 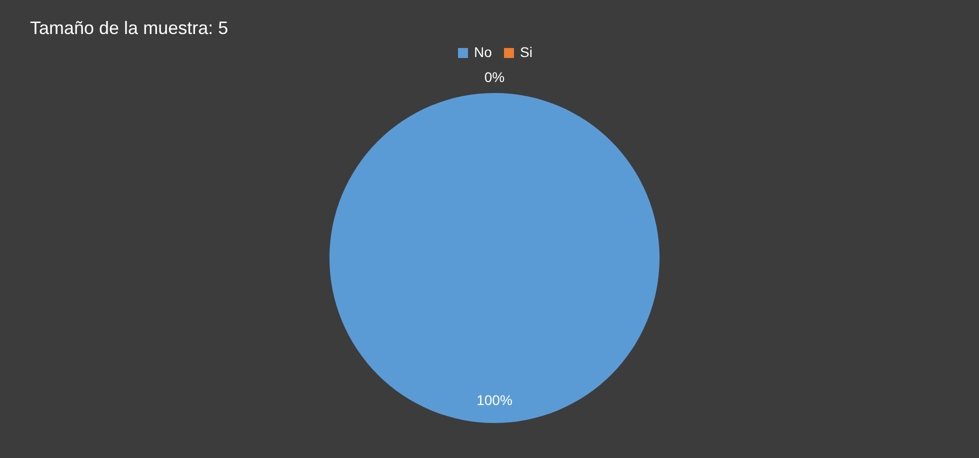 I want to click on text: Tamaño de la muestra: 5, so click(x=129, y=28).